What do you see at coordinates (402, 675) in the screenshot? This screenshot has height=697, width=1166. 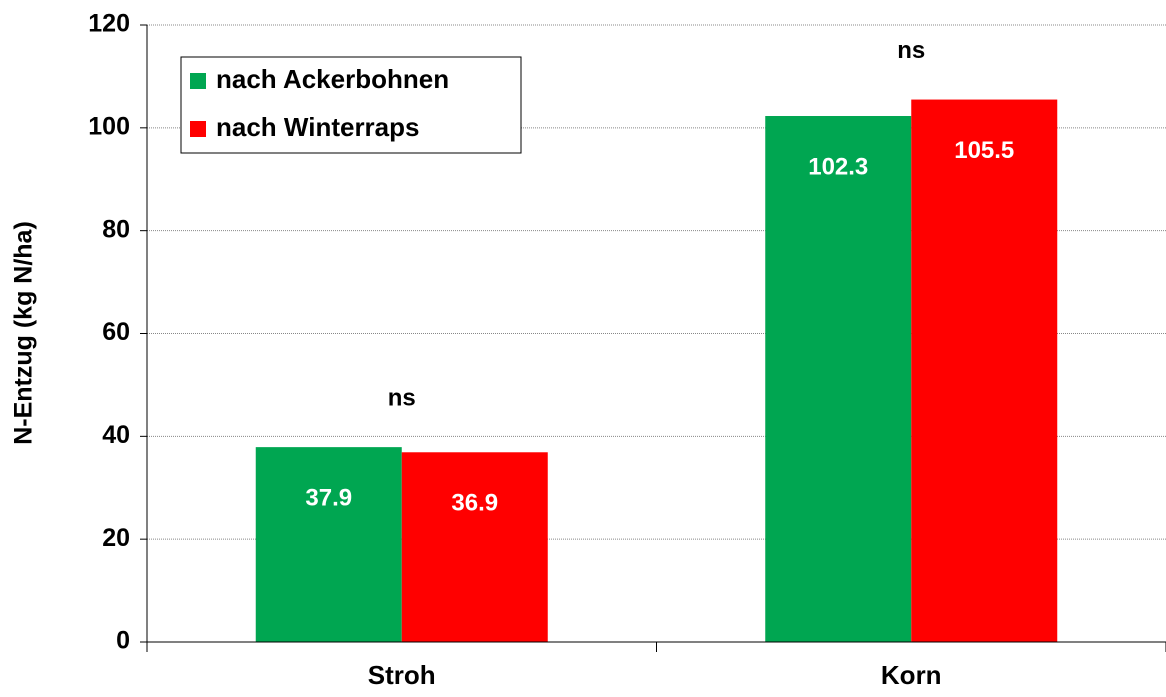 I see `x-tick-label: Stroh` at bounding box center [402, 675].